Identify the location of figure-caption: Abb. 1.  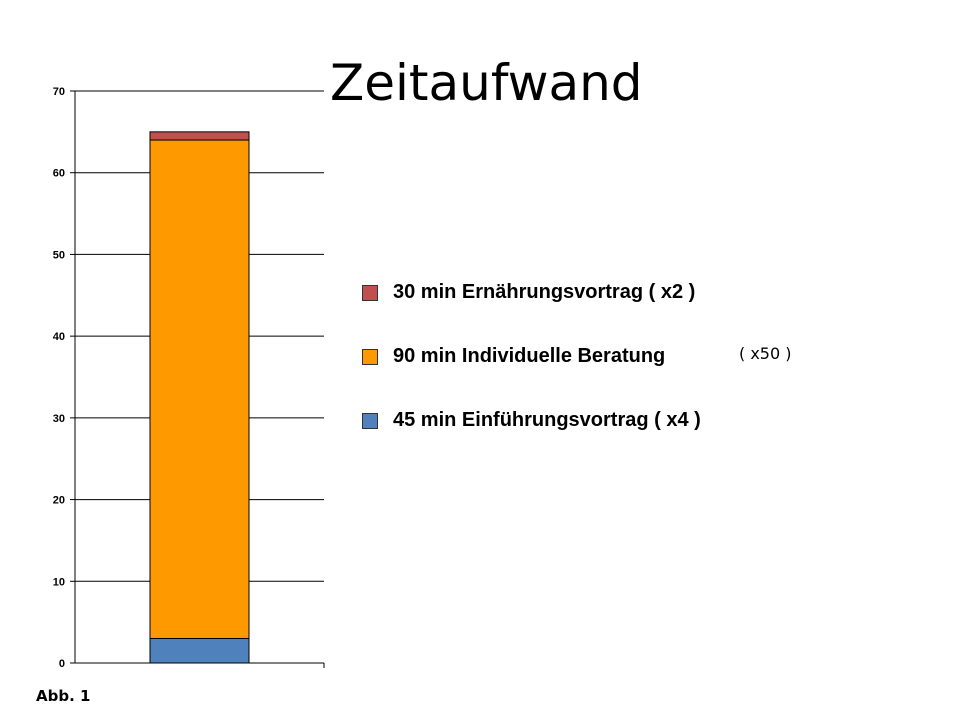
(63, 696).